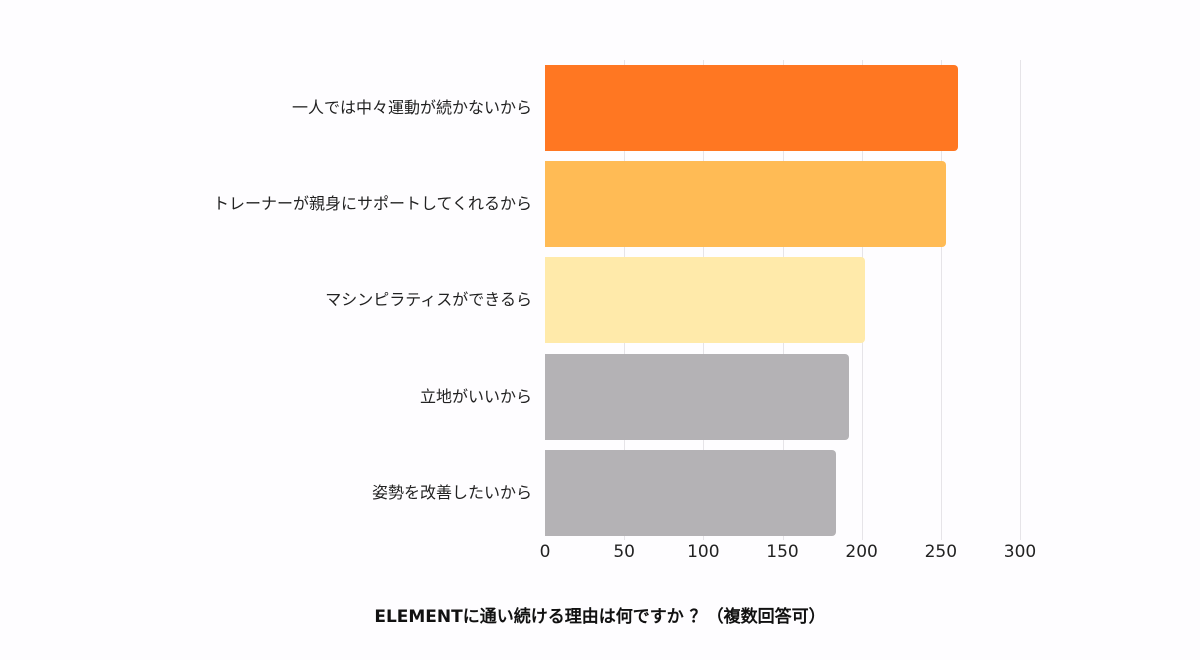 This screenshot has width=1200, height=660. What do you see at coordinates (372, 203) in the screenshot?
I see `category-label: トレーナーが親身にサポートしてくれるから` at bounding box center [372, 203].